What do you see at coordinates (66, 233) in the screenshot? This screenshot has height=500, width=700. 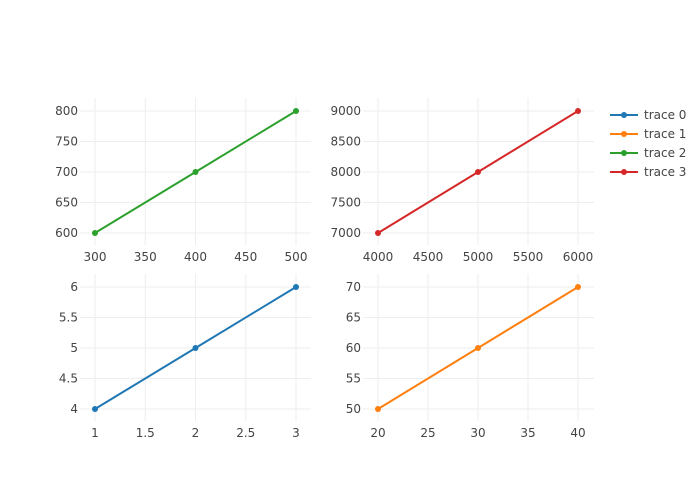 I see `y-tick-label: 600` at bounding box center [66, 233].